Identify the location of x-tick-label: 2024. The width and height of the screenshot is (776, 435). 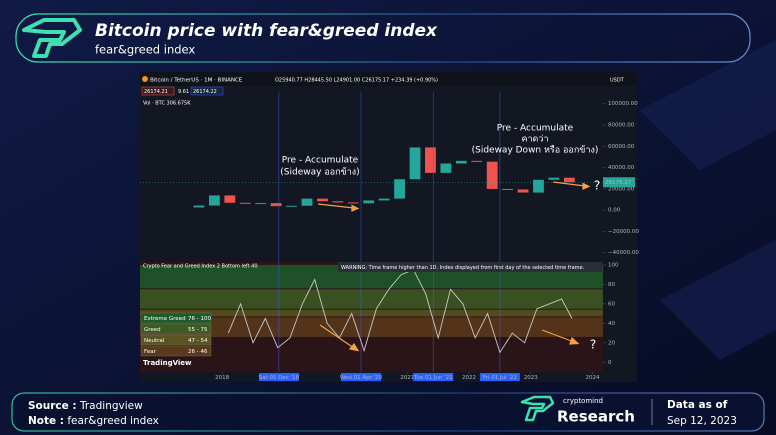
(593, 378).